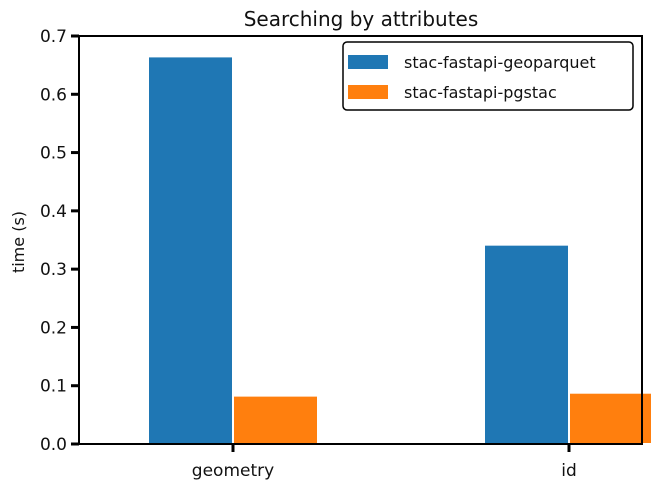  Describe the element at coordinates (53, 270) in the screenshot. I see `y-tick-label: 0.3` at that location.